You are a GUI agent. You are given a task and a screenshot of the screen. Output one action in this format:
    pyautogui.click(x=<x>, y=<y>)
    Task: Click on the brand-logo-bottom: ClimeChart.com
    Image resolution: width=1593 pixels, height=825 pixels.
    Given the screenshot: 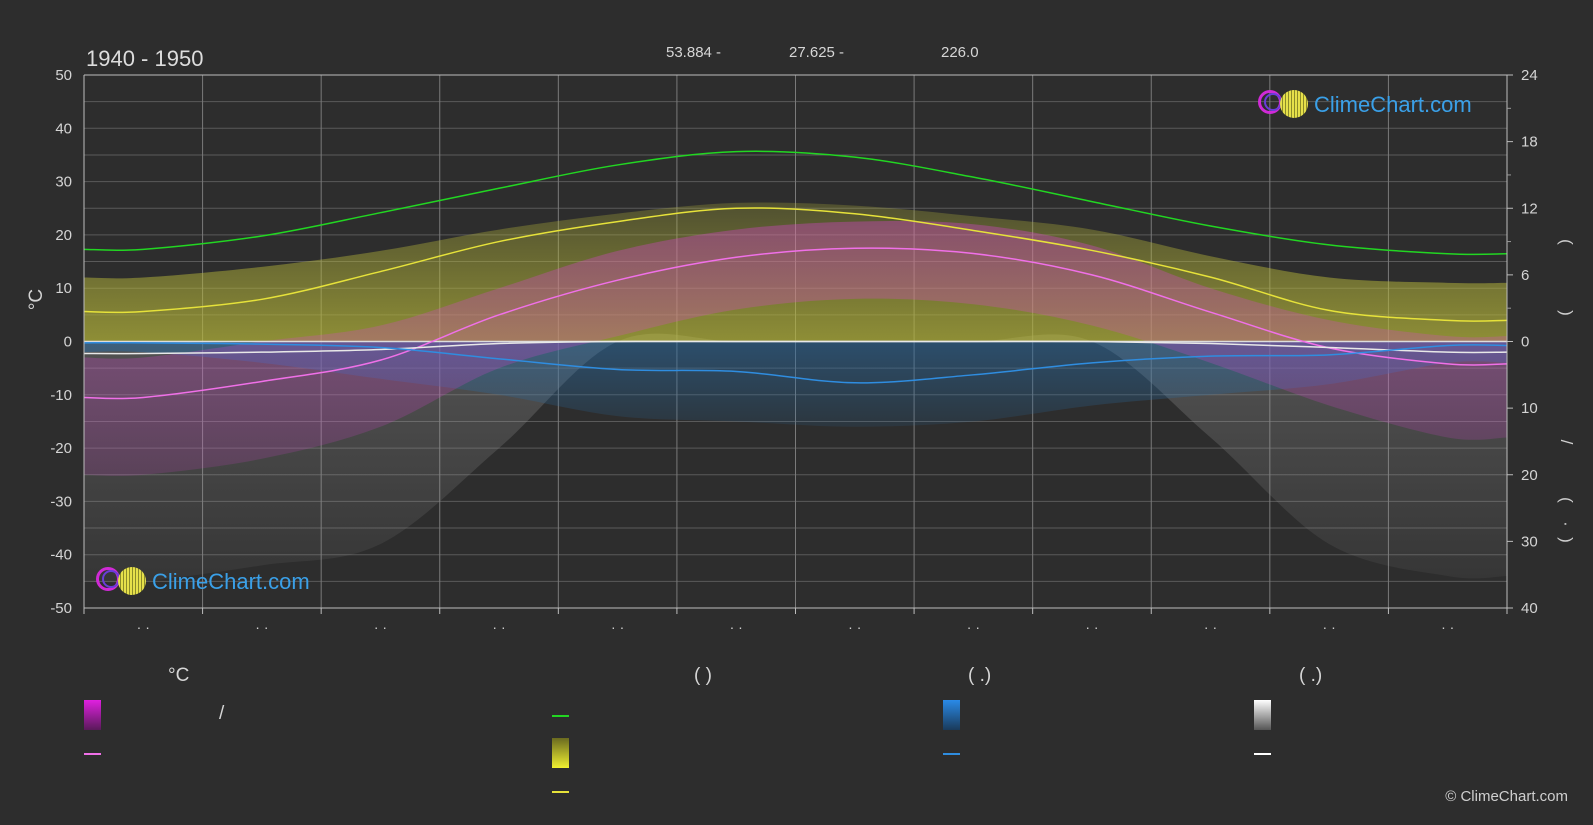 What is the action you would take?
    pyautogui.click(x=203, y=582)
    